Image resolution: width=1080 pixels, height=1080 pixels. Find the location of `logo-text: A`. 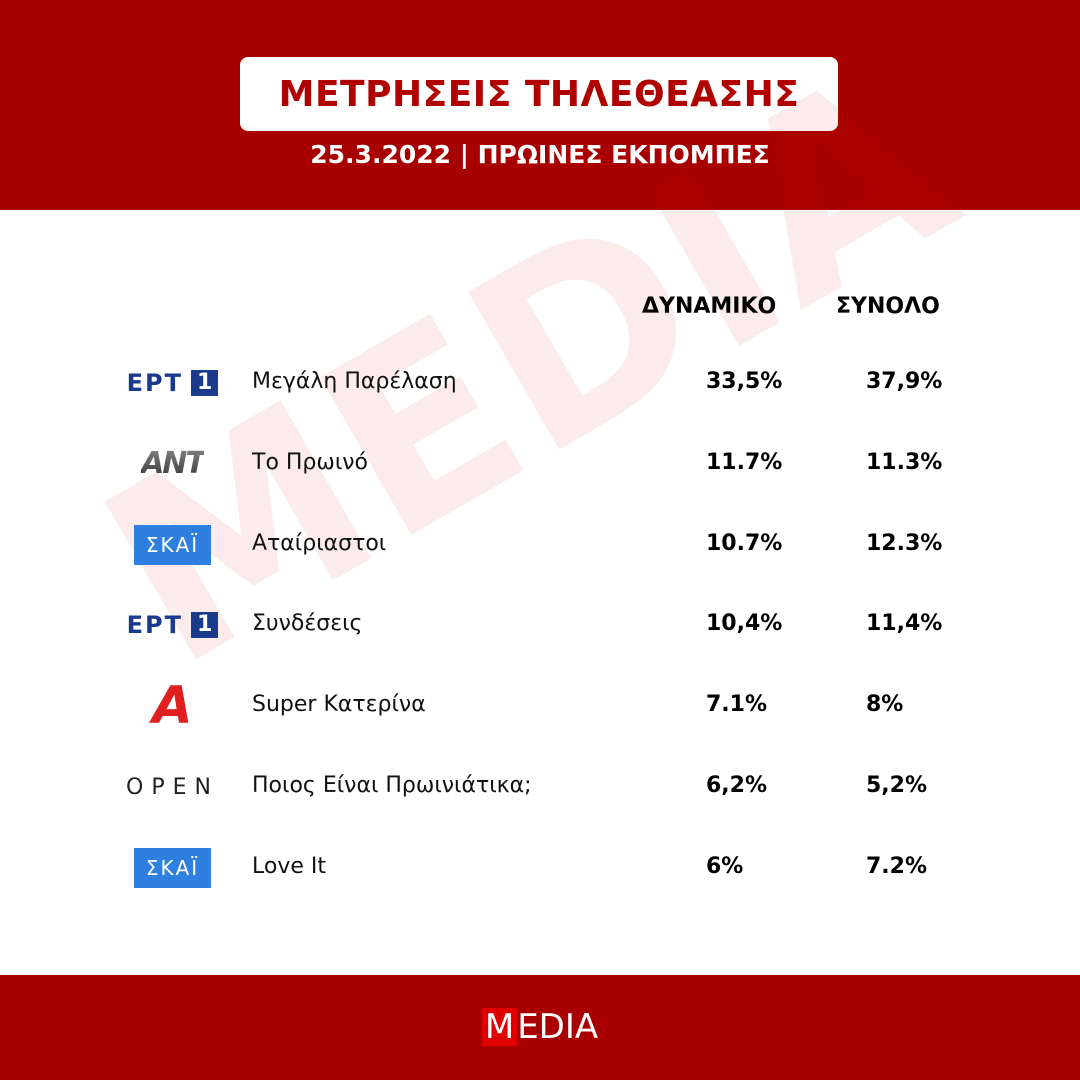

logo-text: A is located at coordinates (172, 706).